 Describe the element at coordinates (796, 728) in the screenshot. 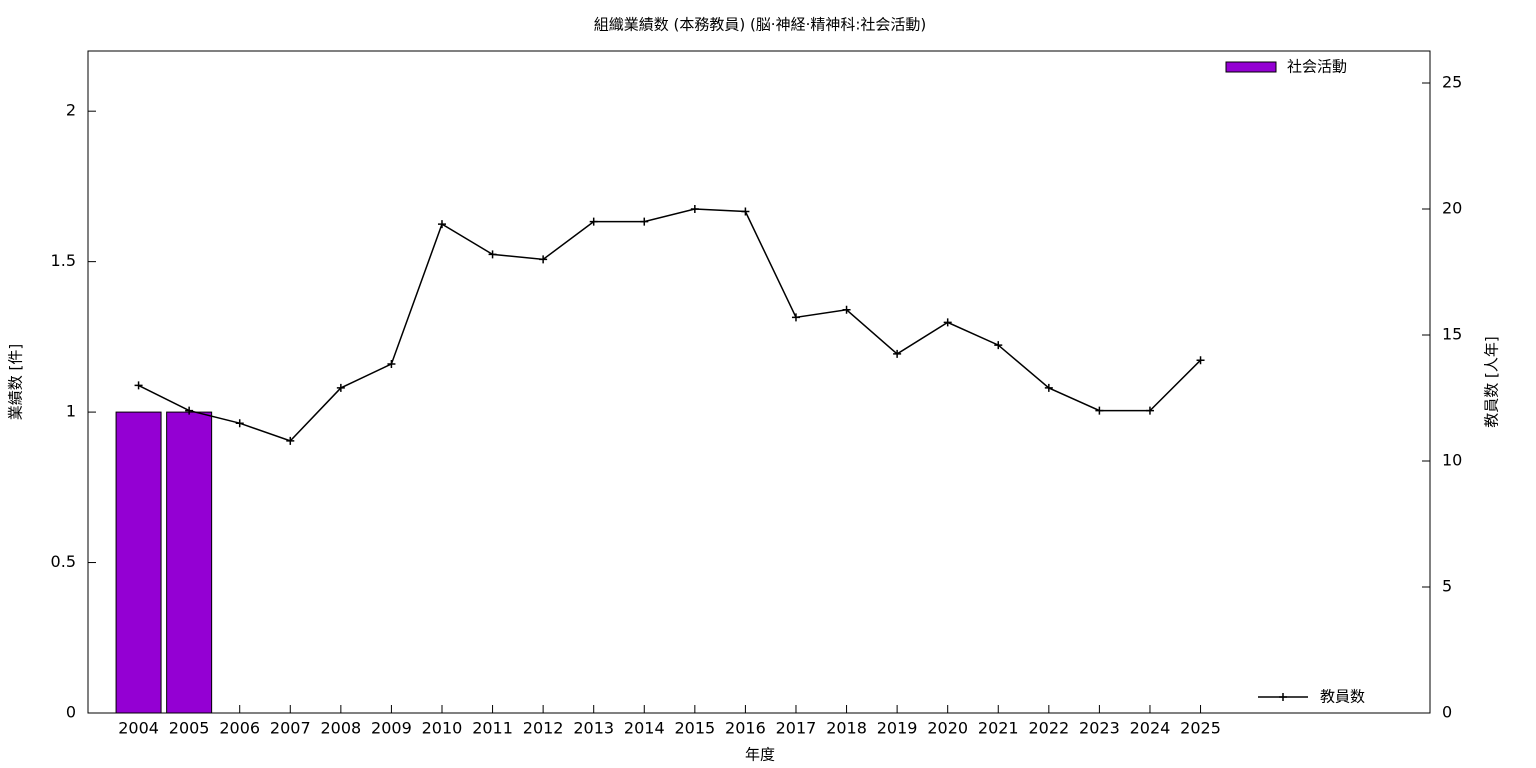

I see `x-tick-label: 2017` at that location.